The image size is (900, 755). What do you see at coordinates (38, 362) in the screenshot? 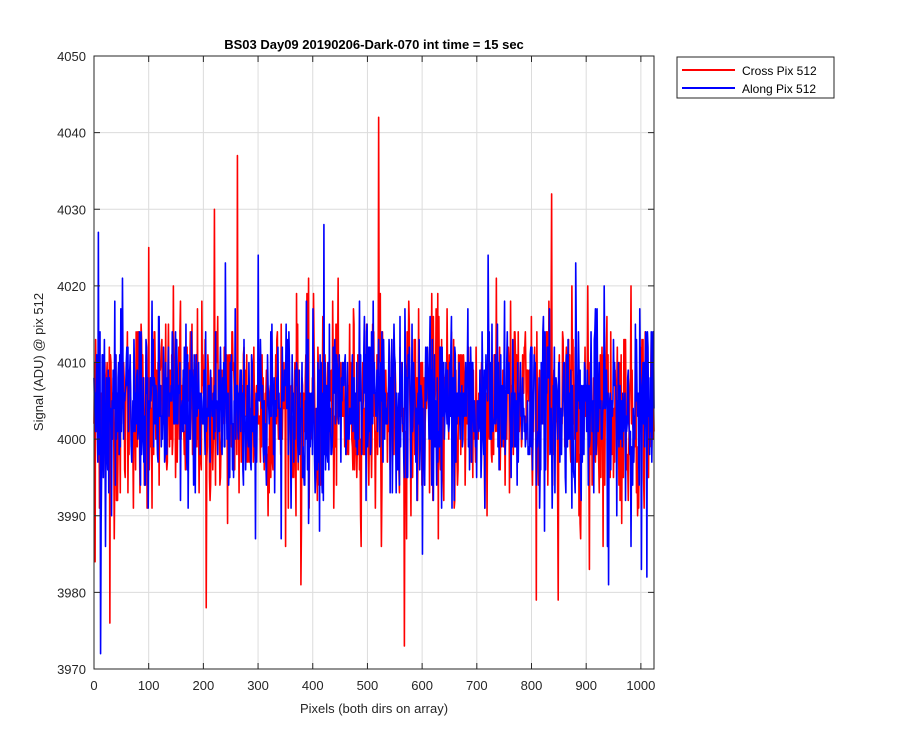
I see `y-axis-label: Signal (ADU) @ pix 512` at bounding box center [38, 362].